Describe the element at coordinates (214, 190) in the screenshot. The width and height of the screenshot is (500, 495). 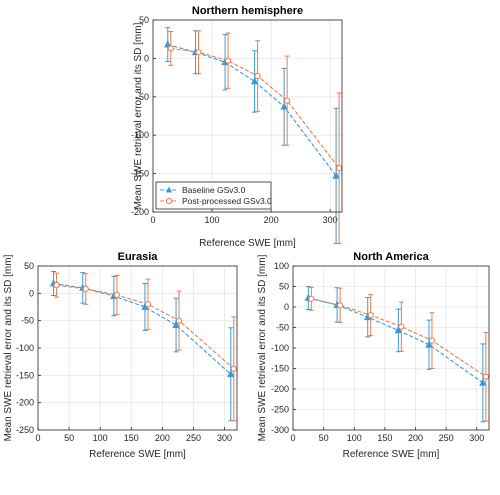
I see `legend-label: Baseline GSv3.0` at that location.